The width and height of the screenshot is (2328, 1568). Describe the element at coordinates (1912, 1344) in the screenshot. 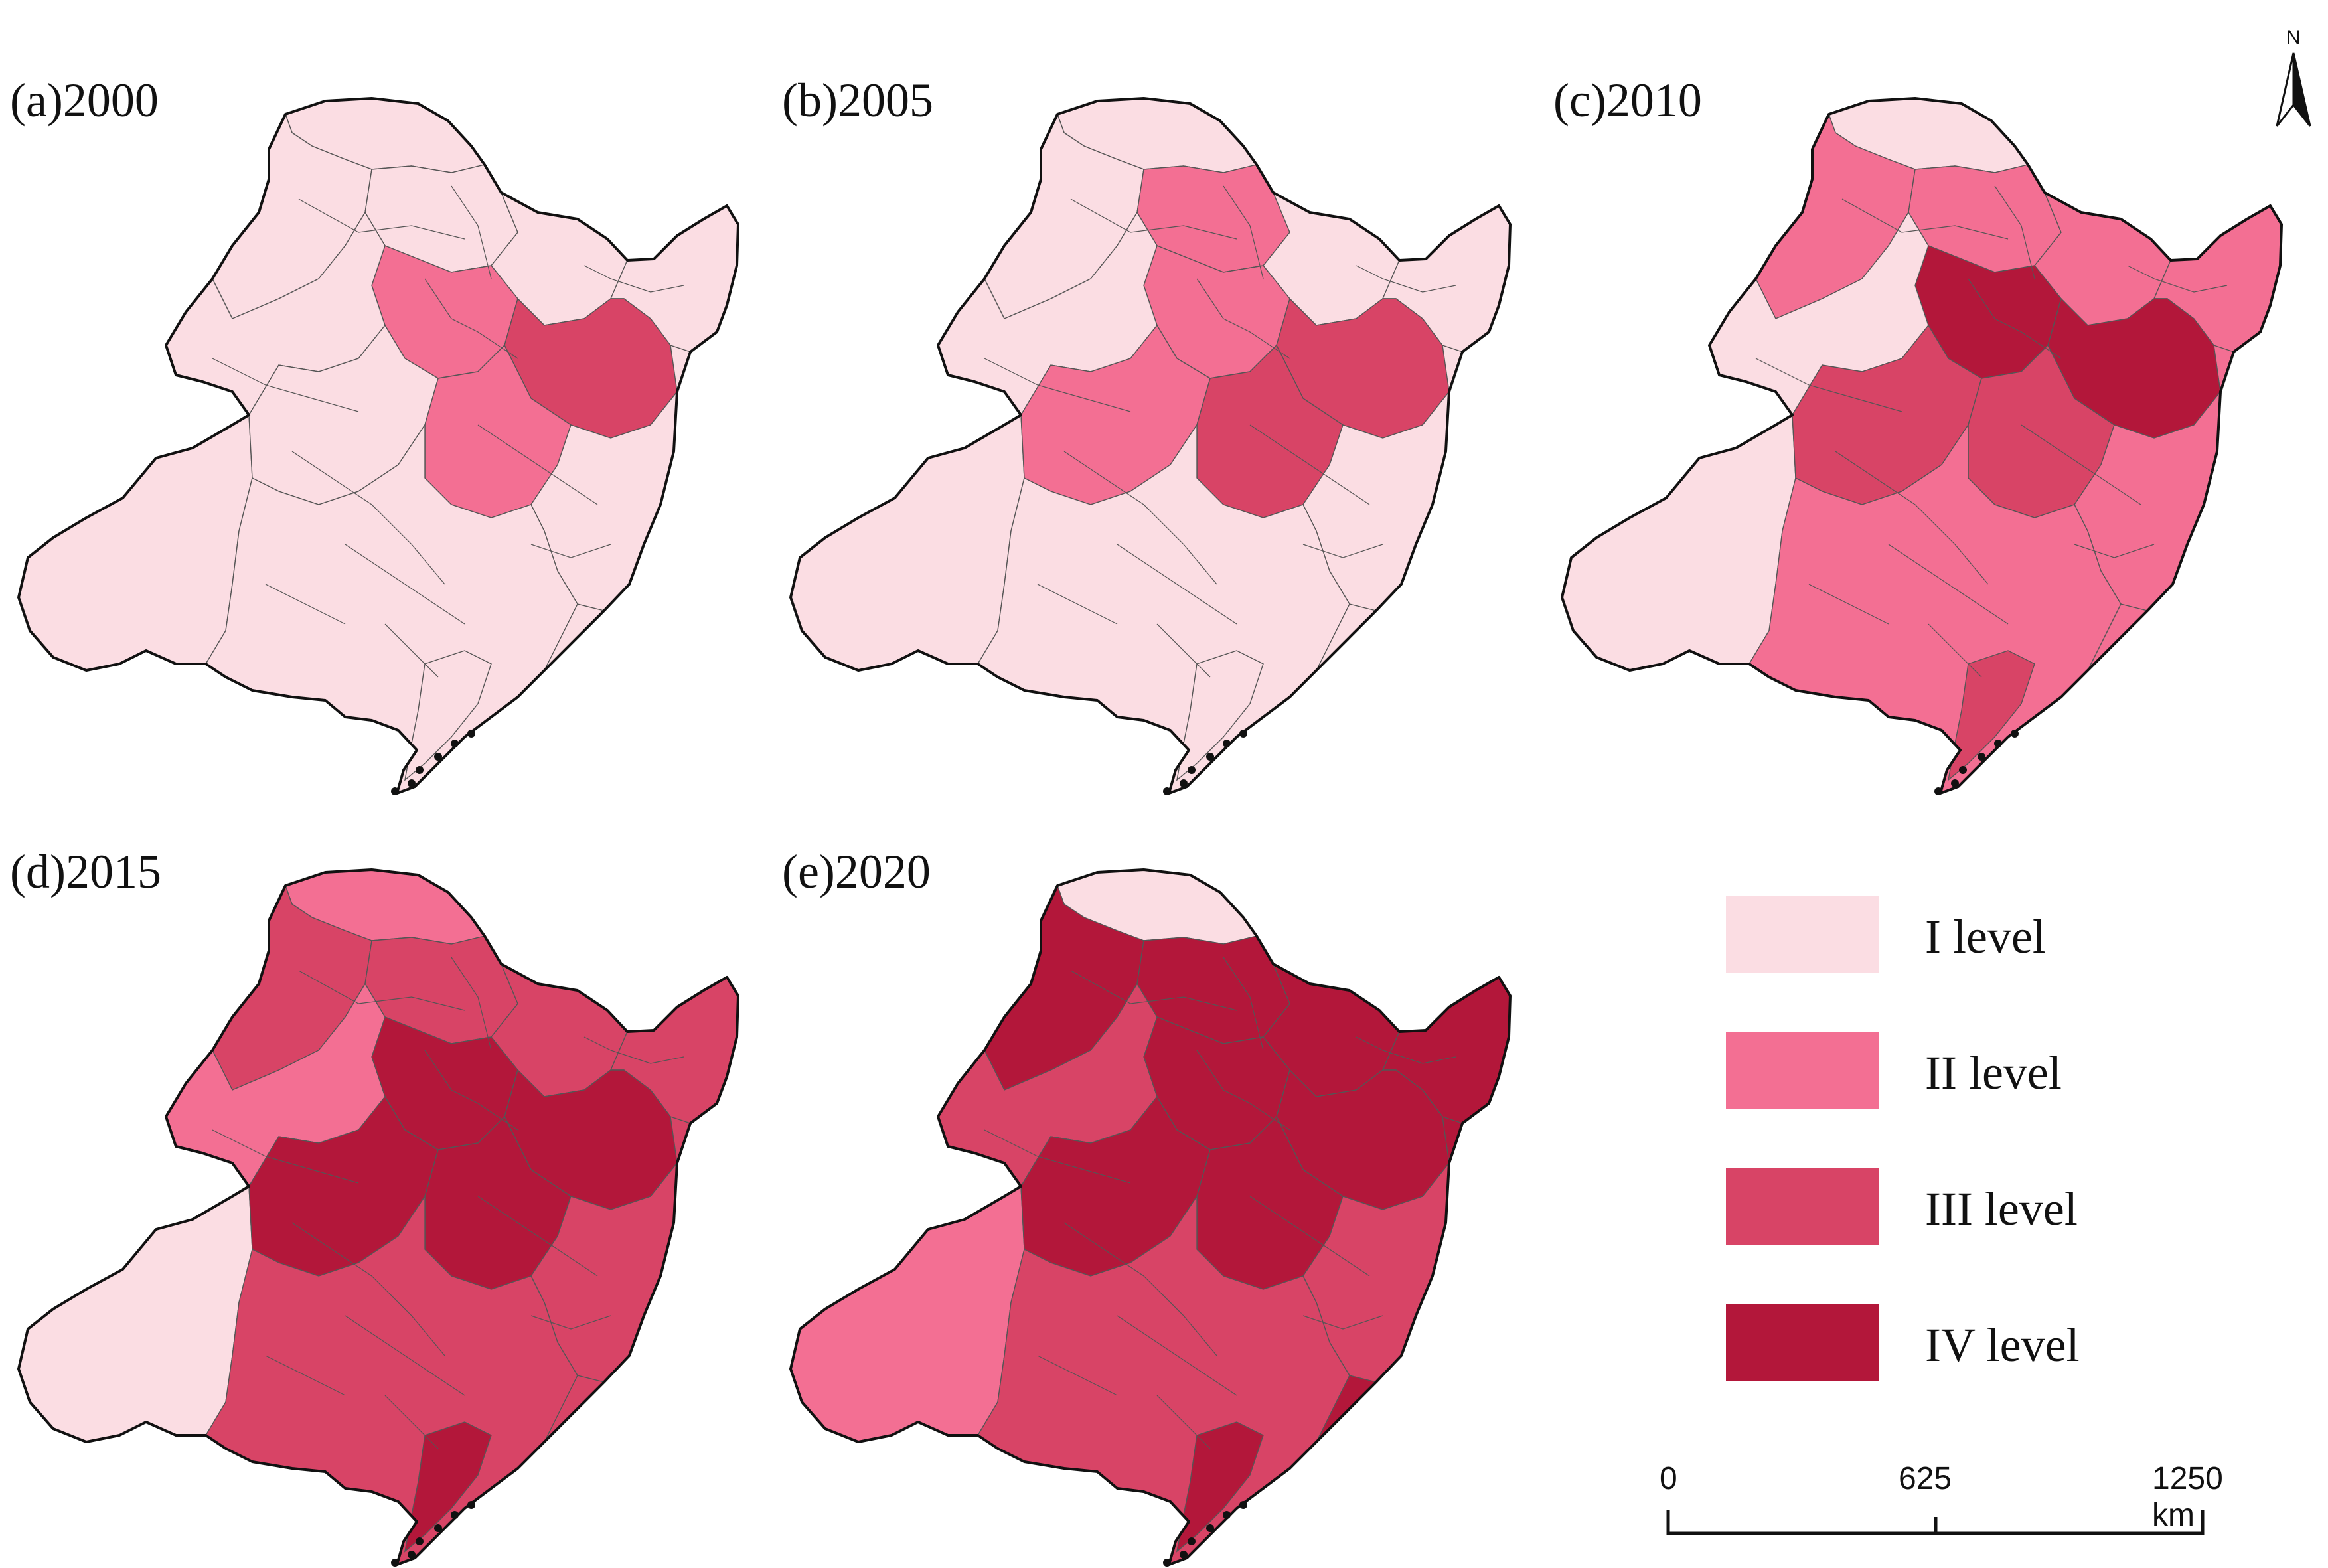

I see `legend-item-level-4: IV level` at that location.